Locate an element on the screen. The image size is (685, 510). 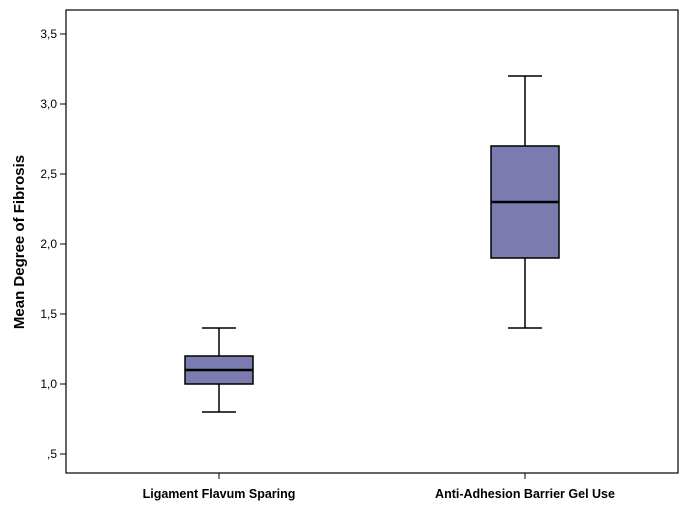
y-tick-label: 1,5 is located at coordinates (48, 314).